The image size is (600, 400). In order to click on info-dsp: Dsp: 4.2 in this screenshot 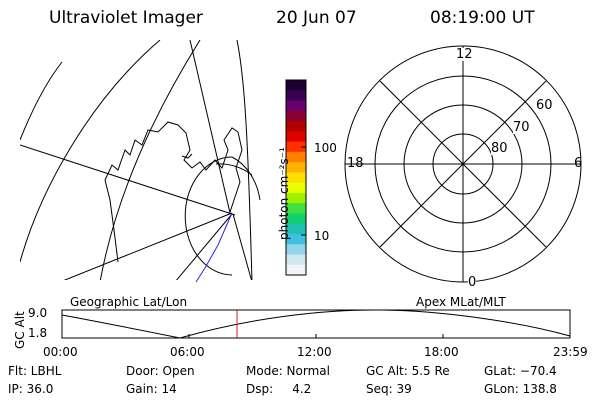, I will do `click(279, 389)`.